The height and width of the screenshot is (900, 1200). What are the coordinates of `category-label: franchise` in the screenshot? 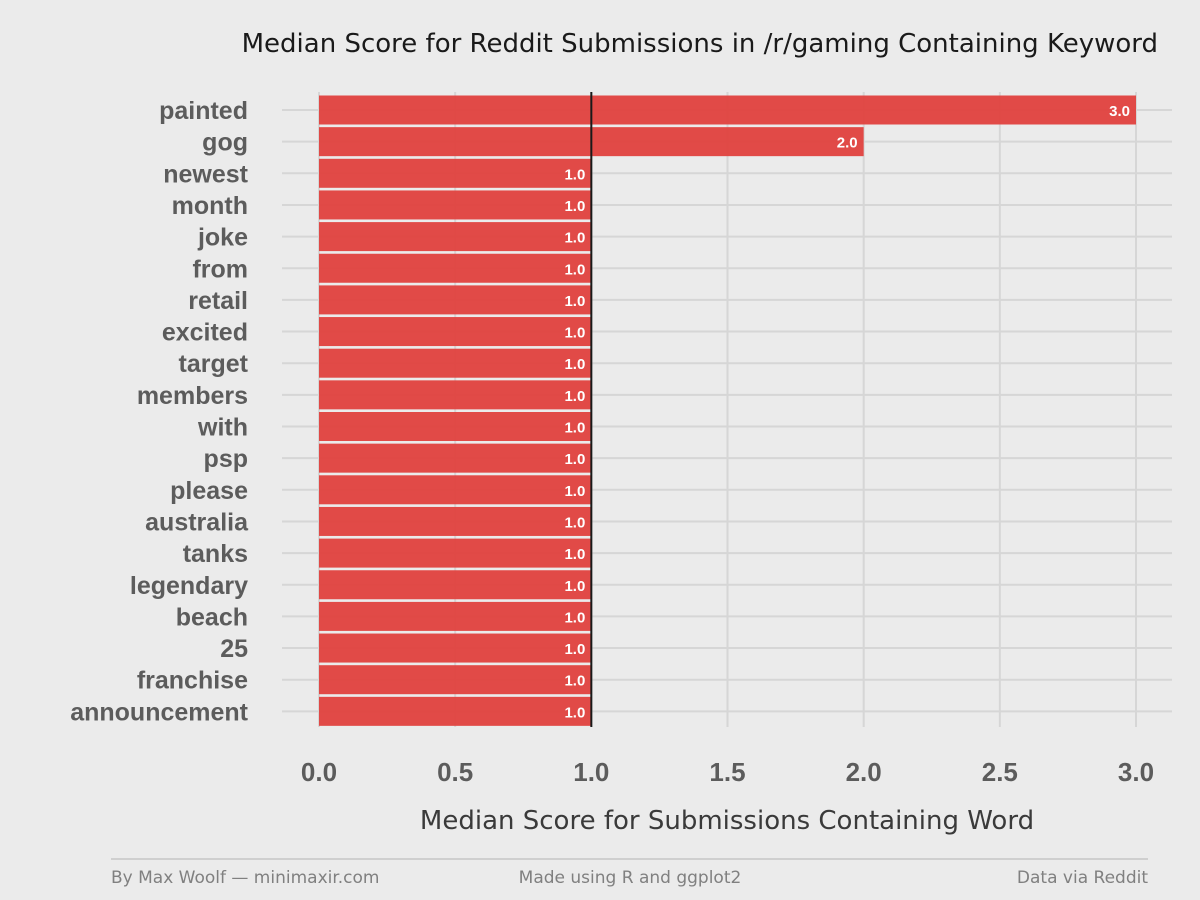 It's located at (192, 681).